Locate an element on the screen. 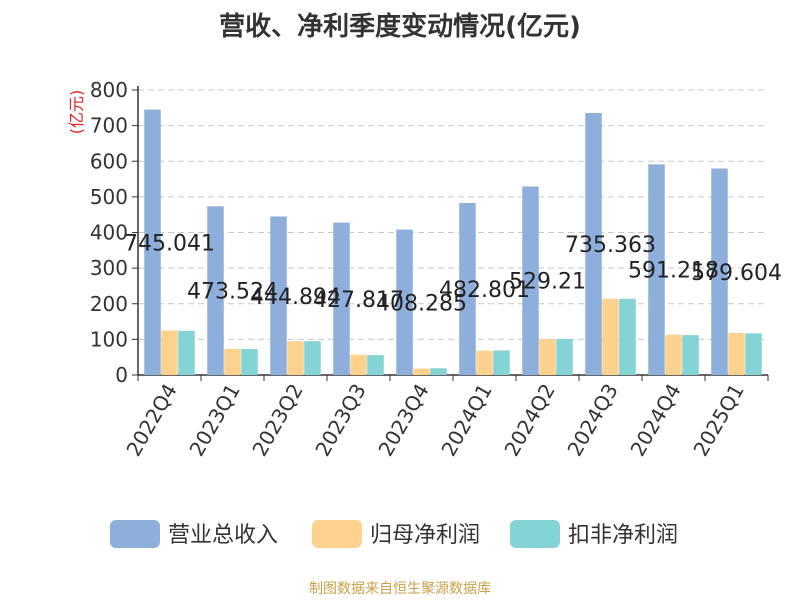  bar-营业总收入-2023Q1 is located at coordinates (215, 290).